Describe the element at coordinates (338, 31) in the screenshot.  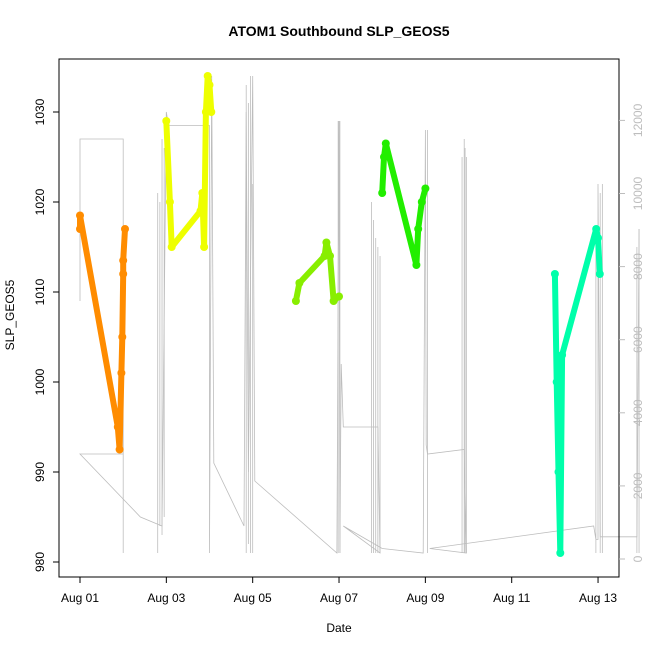
I see `chart-title: ATOM1 Southbound SLP_GEOS5` at that location.